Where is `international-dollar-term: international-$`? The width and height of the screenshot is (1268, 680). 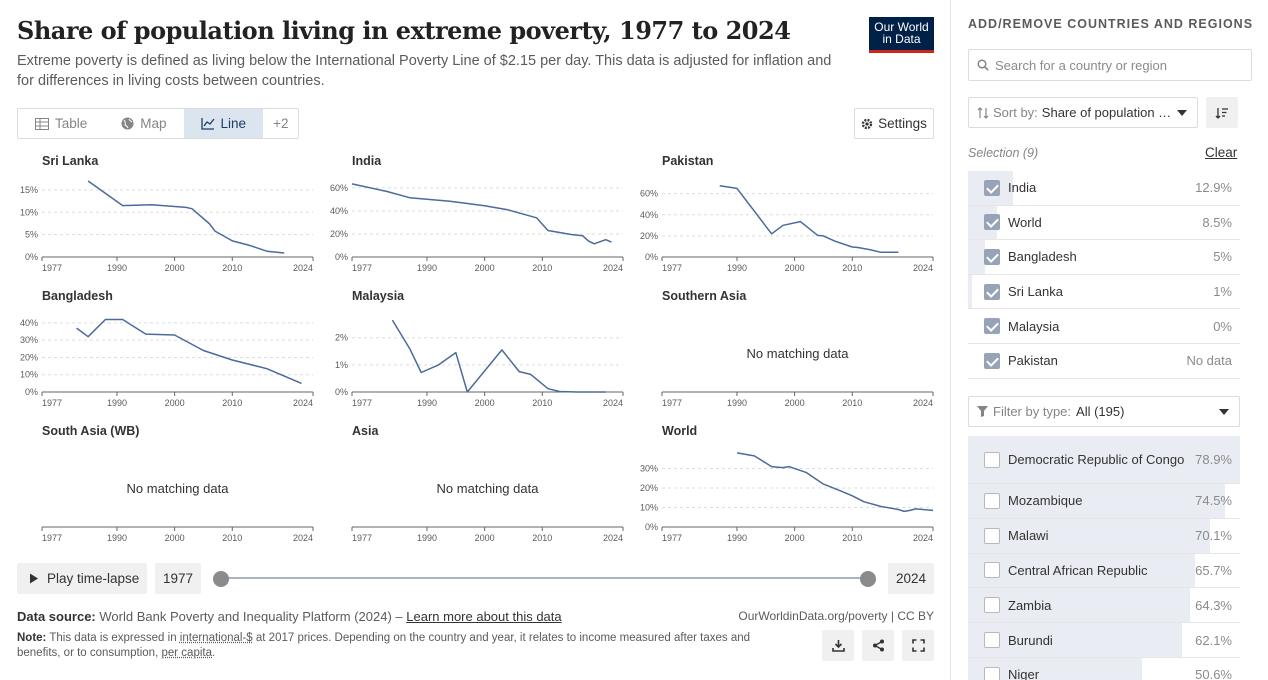 international-dollar-term: international-$ is located at coordinates (216, 638).